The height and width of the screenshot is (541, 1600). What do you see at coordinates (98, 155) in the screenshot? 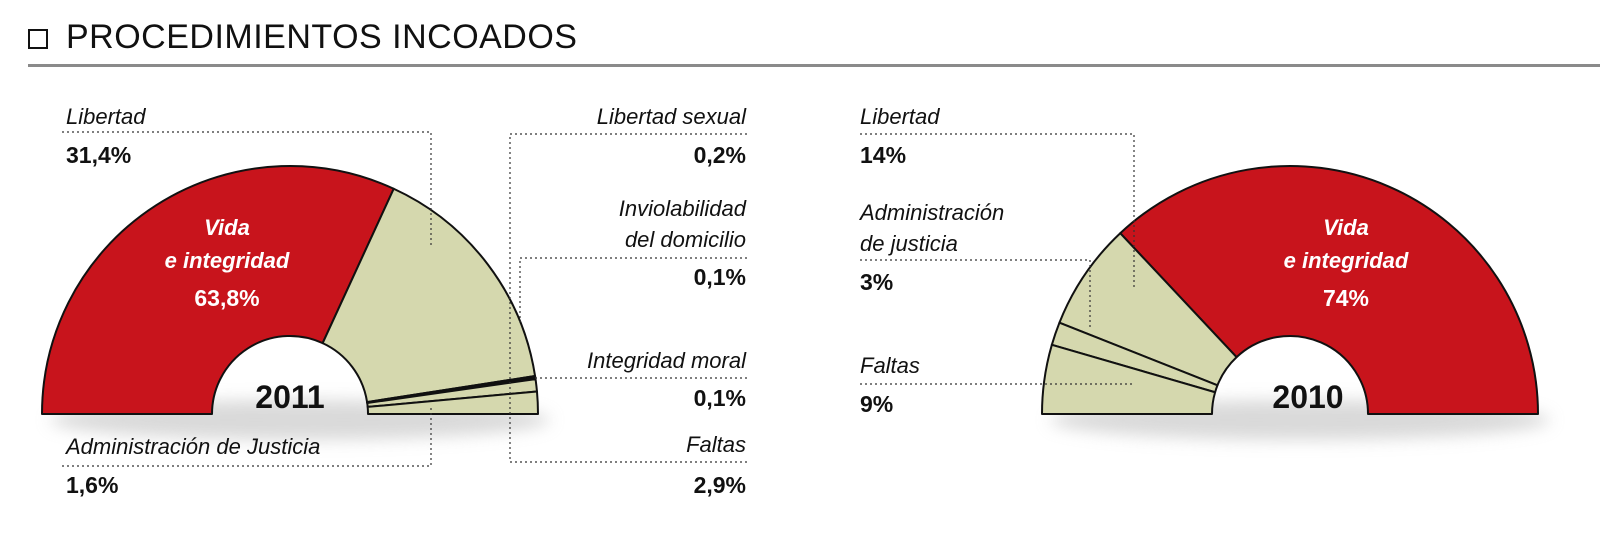
I see `value-libertad-2011: 31,4%` at bounding box center [98, 155].